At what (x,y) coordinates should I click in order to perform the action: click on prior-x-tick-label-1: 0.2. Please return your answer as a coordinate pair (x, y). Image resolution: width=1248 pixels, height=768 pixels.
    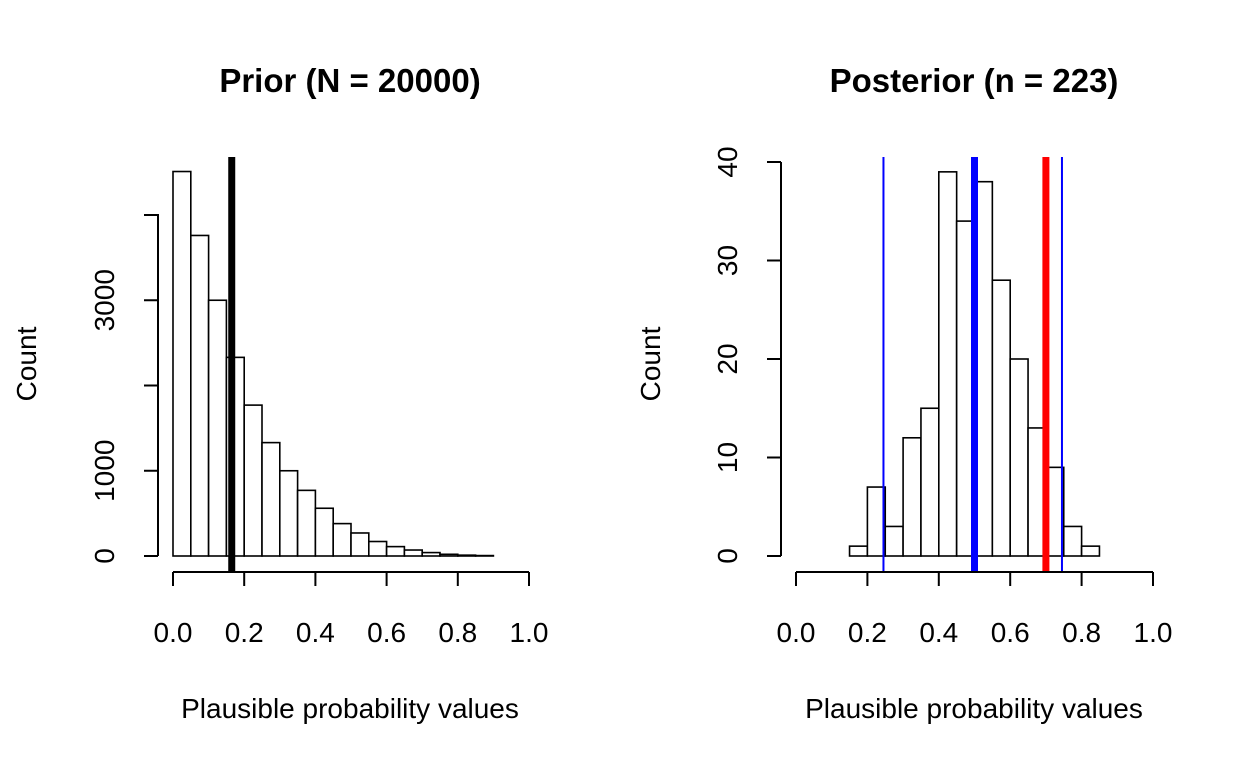
    Looking at the image, I should click on (244, 632).